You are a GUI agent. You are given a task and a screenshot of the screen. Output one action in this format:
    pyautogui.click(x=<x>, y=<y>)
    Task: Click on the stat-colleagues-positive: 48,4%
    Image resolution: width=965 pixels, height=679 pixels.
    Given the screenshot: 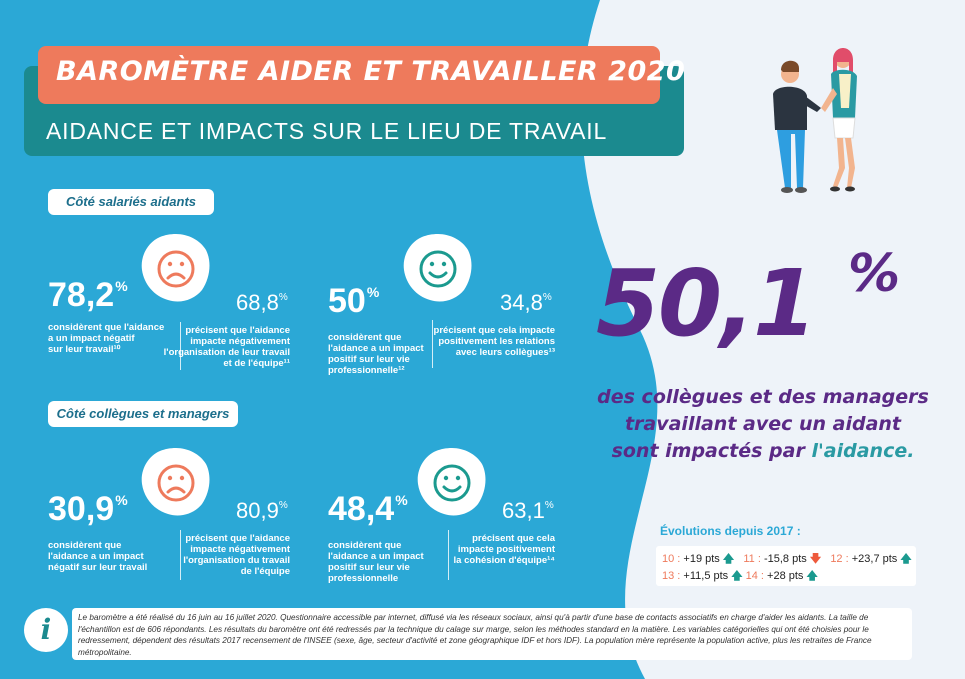 What is the action you would take?
    pyautogui.click(x=368, y=509)
    